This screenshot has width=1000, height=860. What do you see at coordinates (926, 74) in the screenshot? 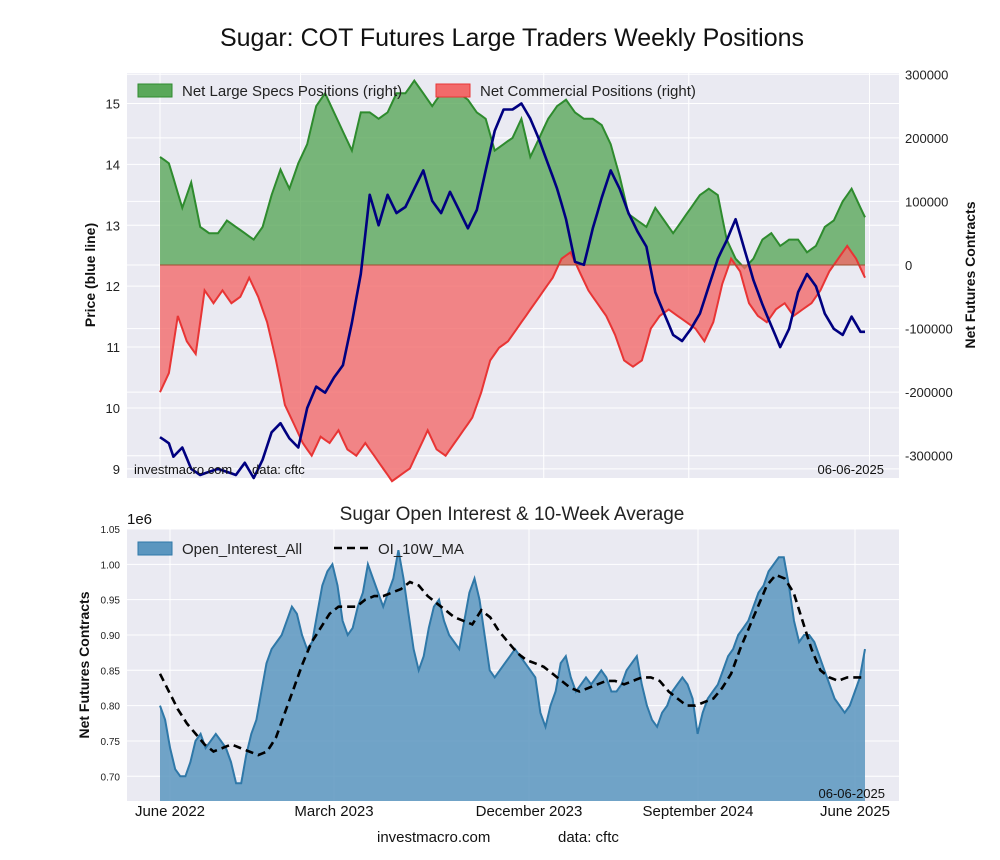
I see `net-tick-label: 300000` at bounding box center [926, 74].